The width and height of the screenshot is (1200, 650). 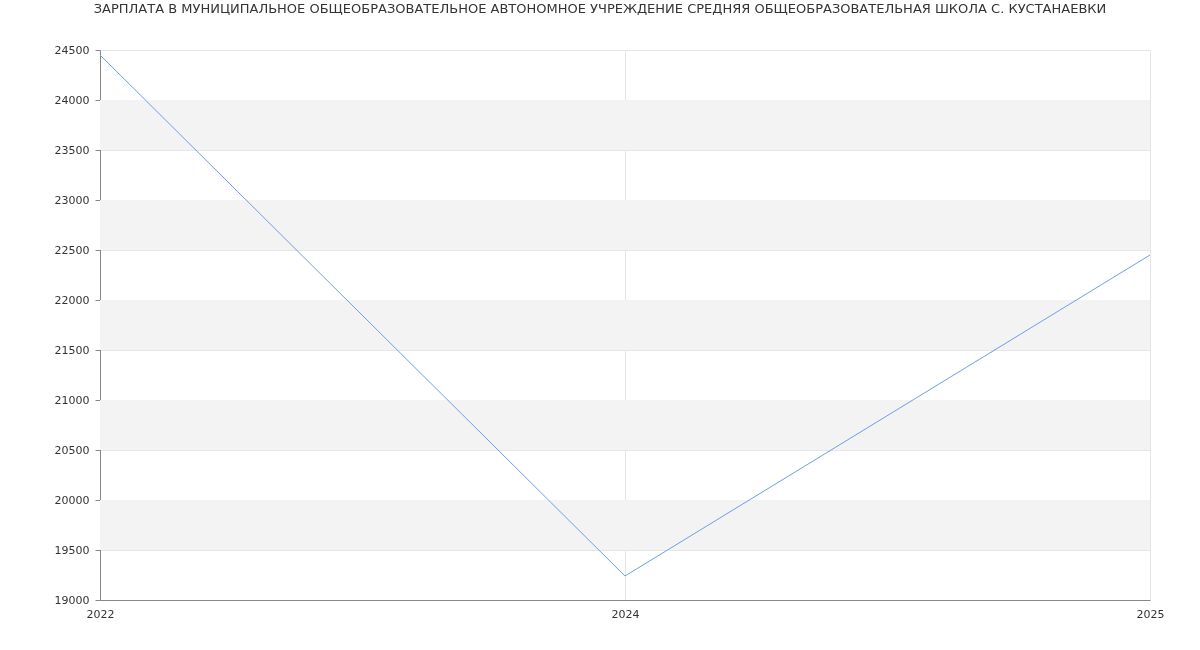 I want to click on x-tick-label: 2024, so click(x=625, y=614).